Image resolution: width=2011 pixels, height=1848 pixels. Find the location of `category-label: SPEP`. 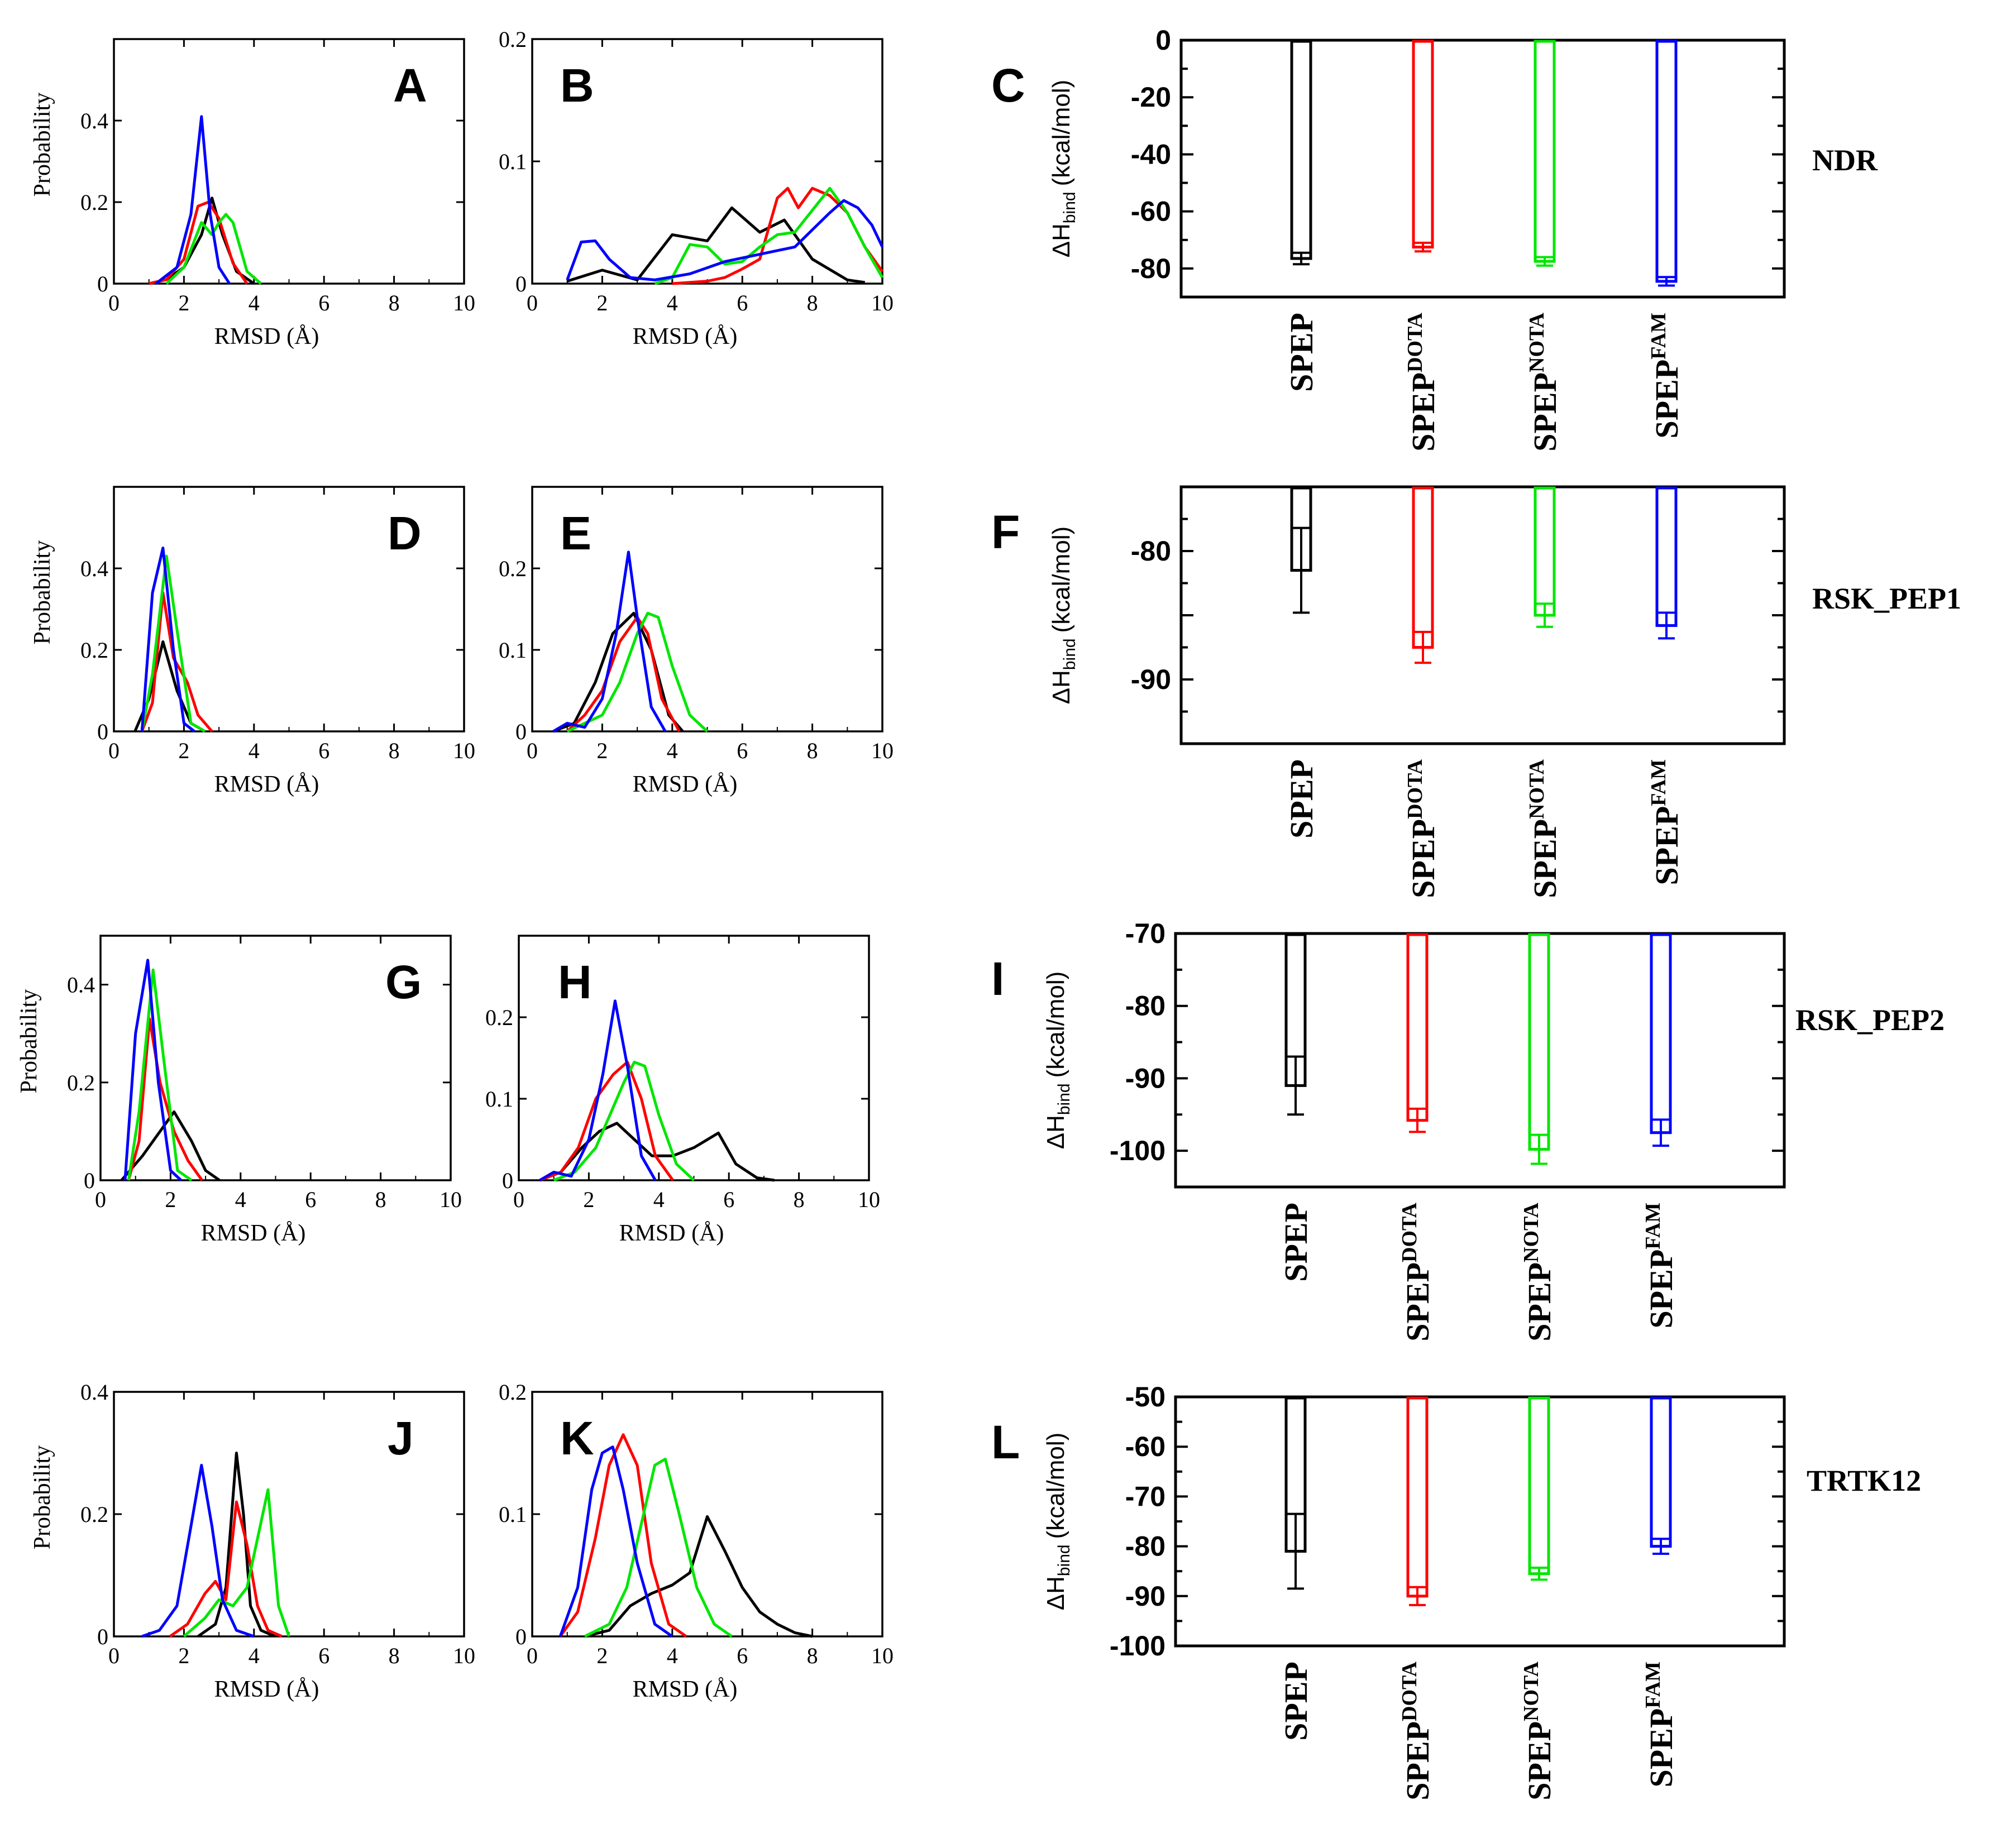

category-label: SPEP is located at coordinates (1296, 1242).